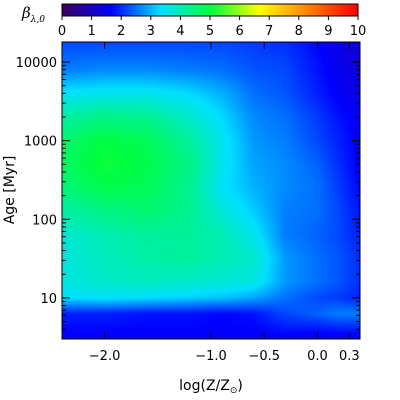  I want to click on colorbar-ticks: 0 1 2 3 4 5 6 7 8 9 10, so click(212, 27).